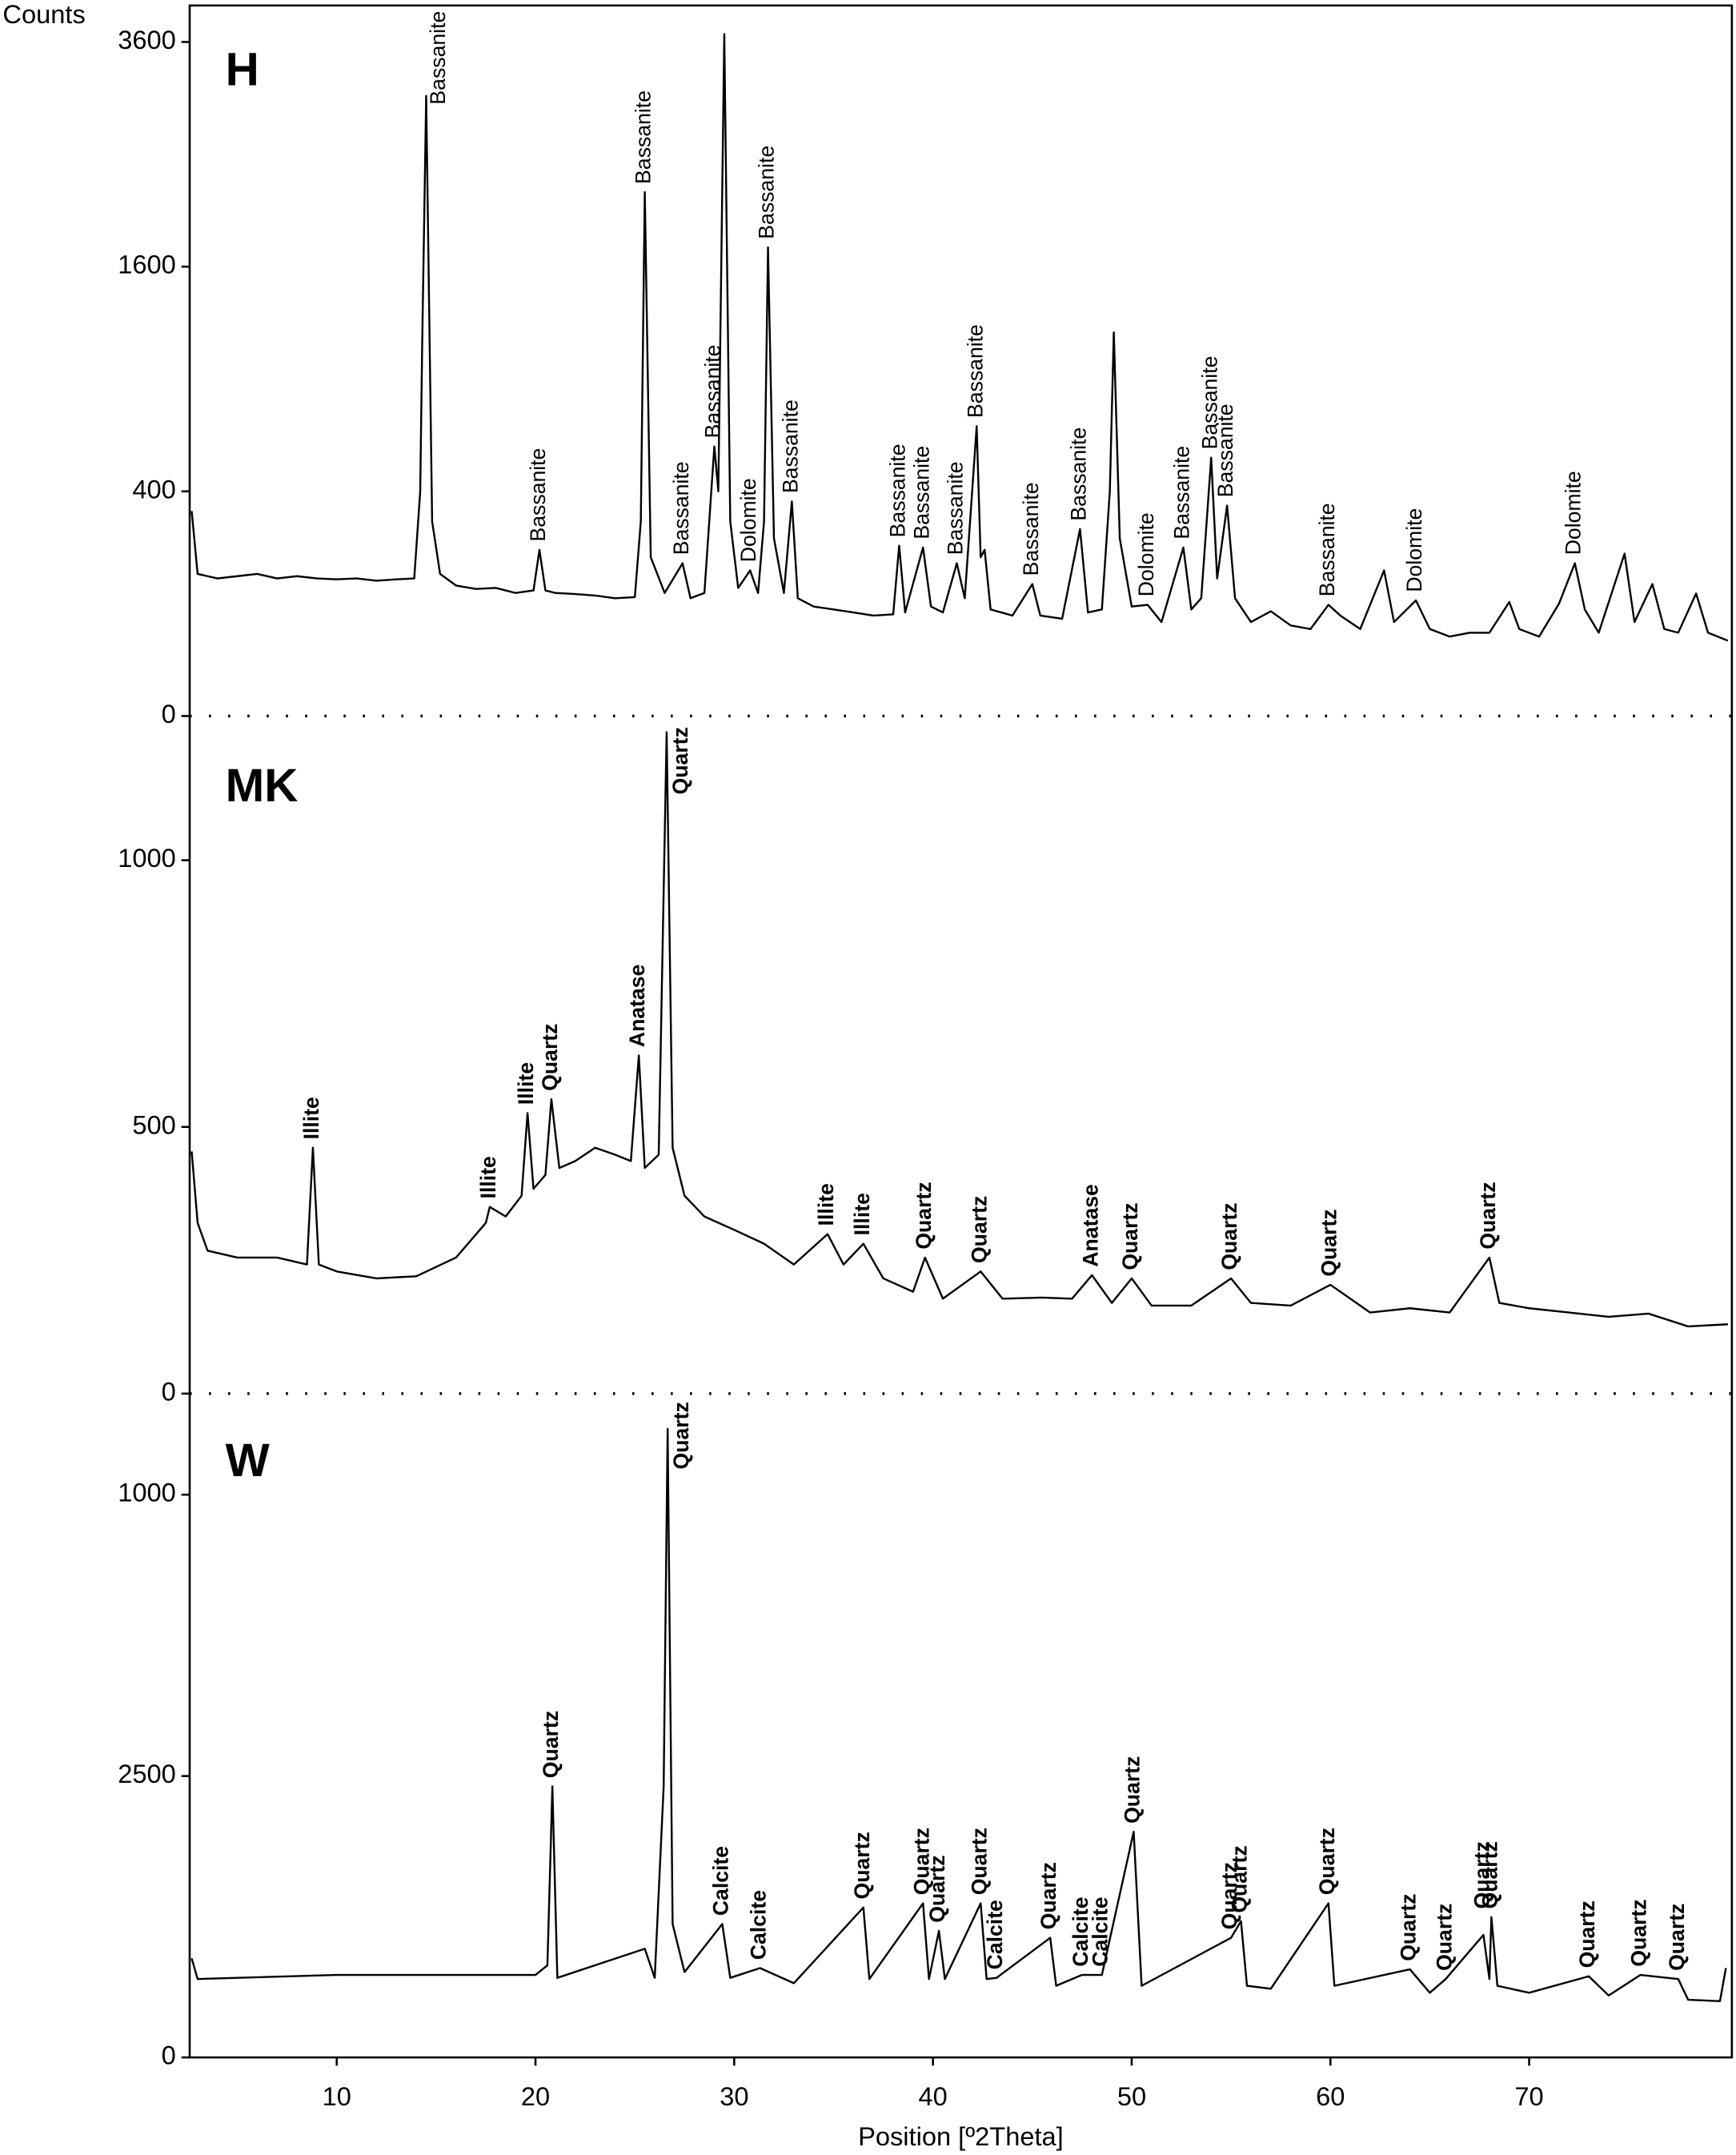 This screenshot has width=1736, height=2155. What do you see at coordinates (147, 1773) in the screenshot?
I see `y-tick-label: 2500` at bounding box center [147, 1773].